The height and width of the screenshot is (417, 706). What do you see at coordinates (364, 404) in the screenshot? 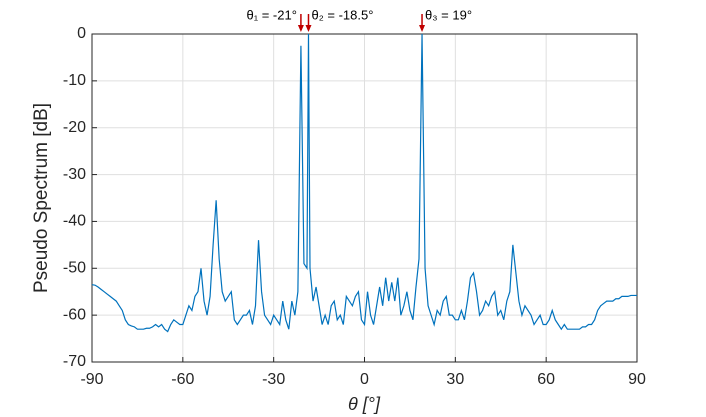
I see `x-axis-label: θ [°]` at bounding box center [364, 404].